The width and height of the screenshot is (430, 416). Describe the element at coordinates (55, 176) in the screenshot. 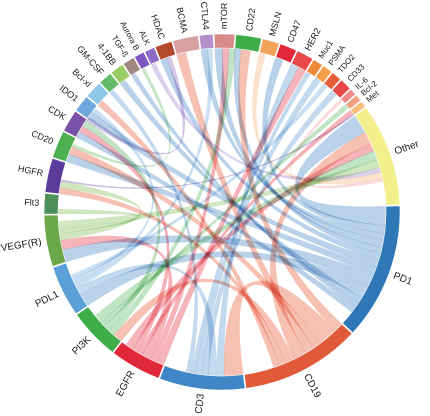

I see `segment-arc-hgfr` at that location.